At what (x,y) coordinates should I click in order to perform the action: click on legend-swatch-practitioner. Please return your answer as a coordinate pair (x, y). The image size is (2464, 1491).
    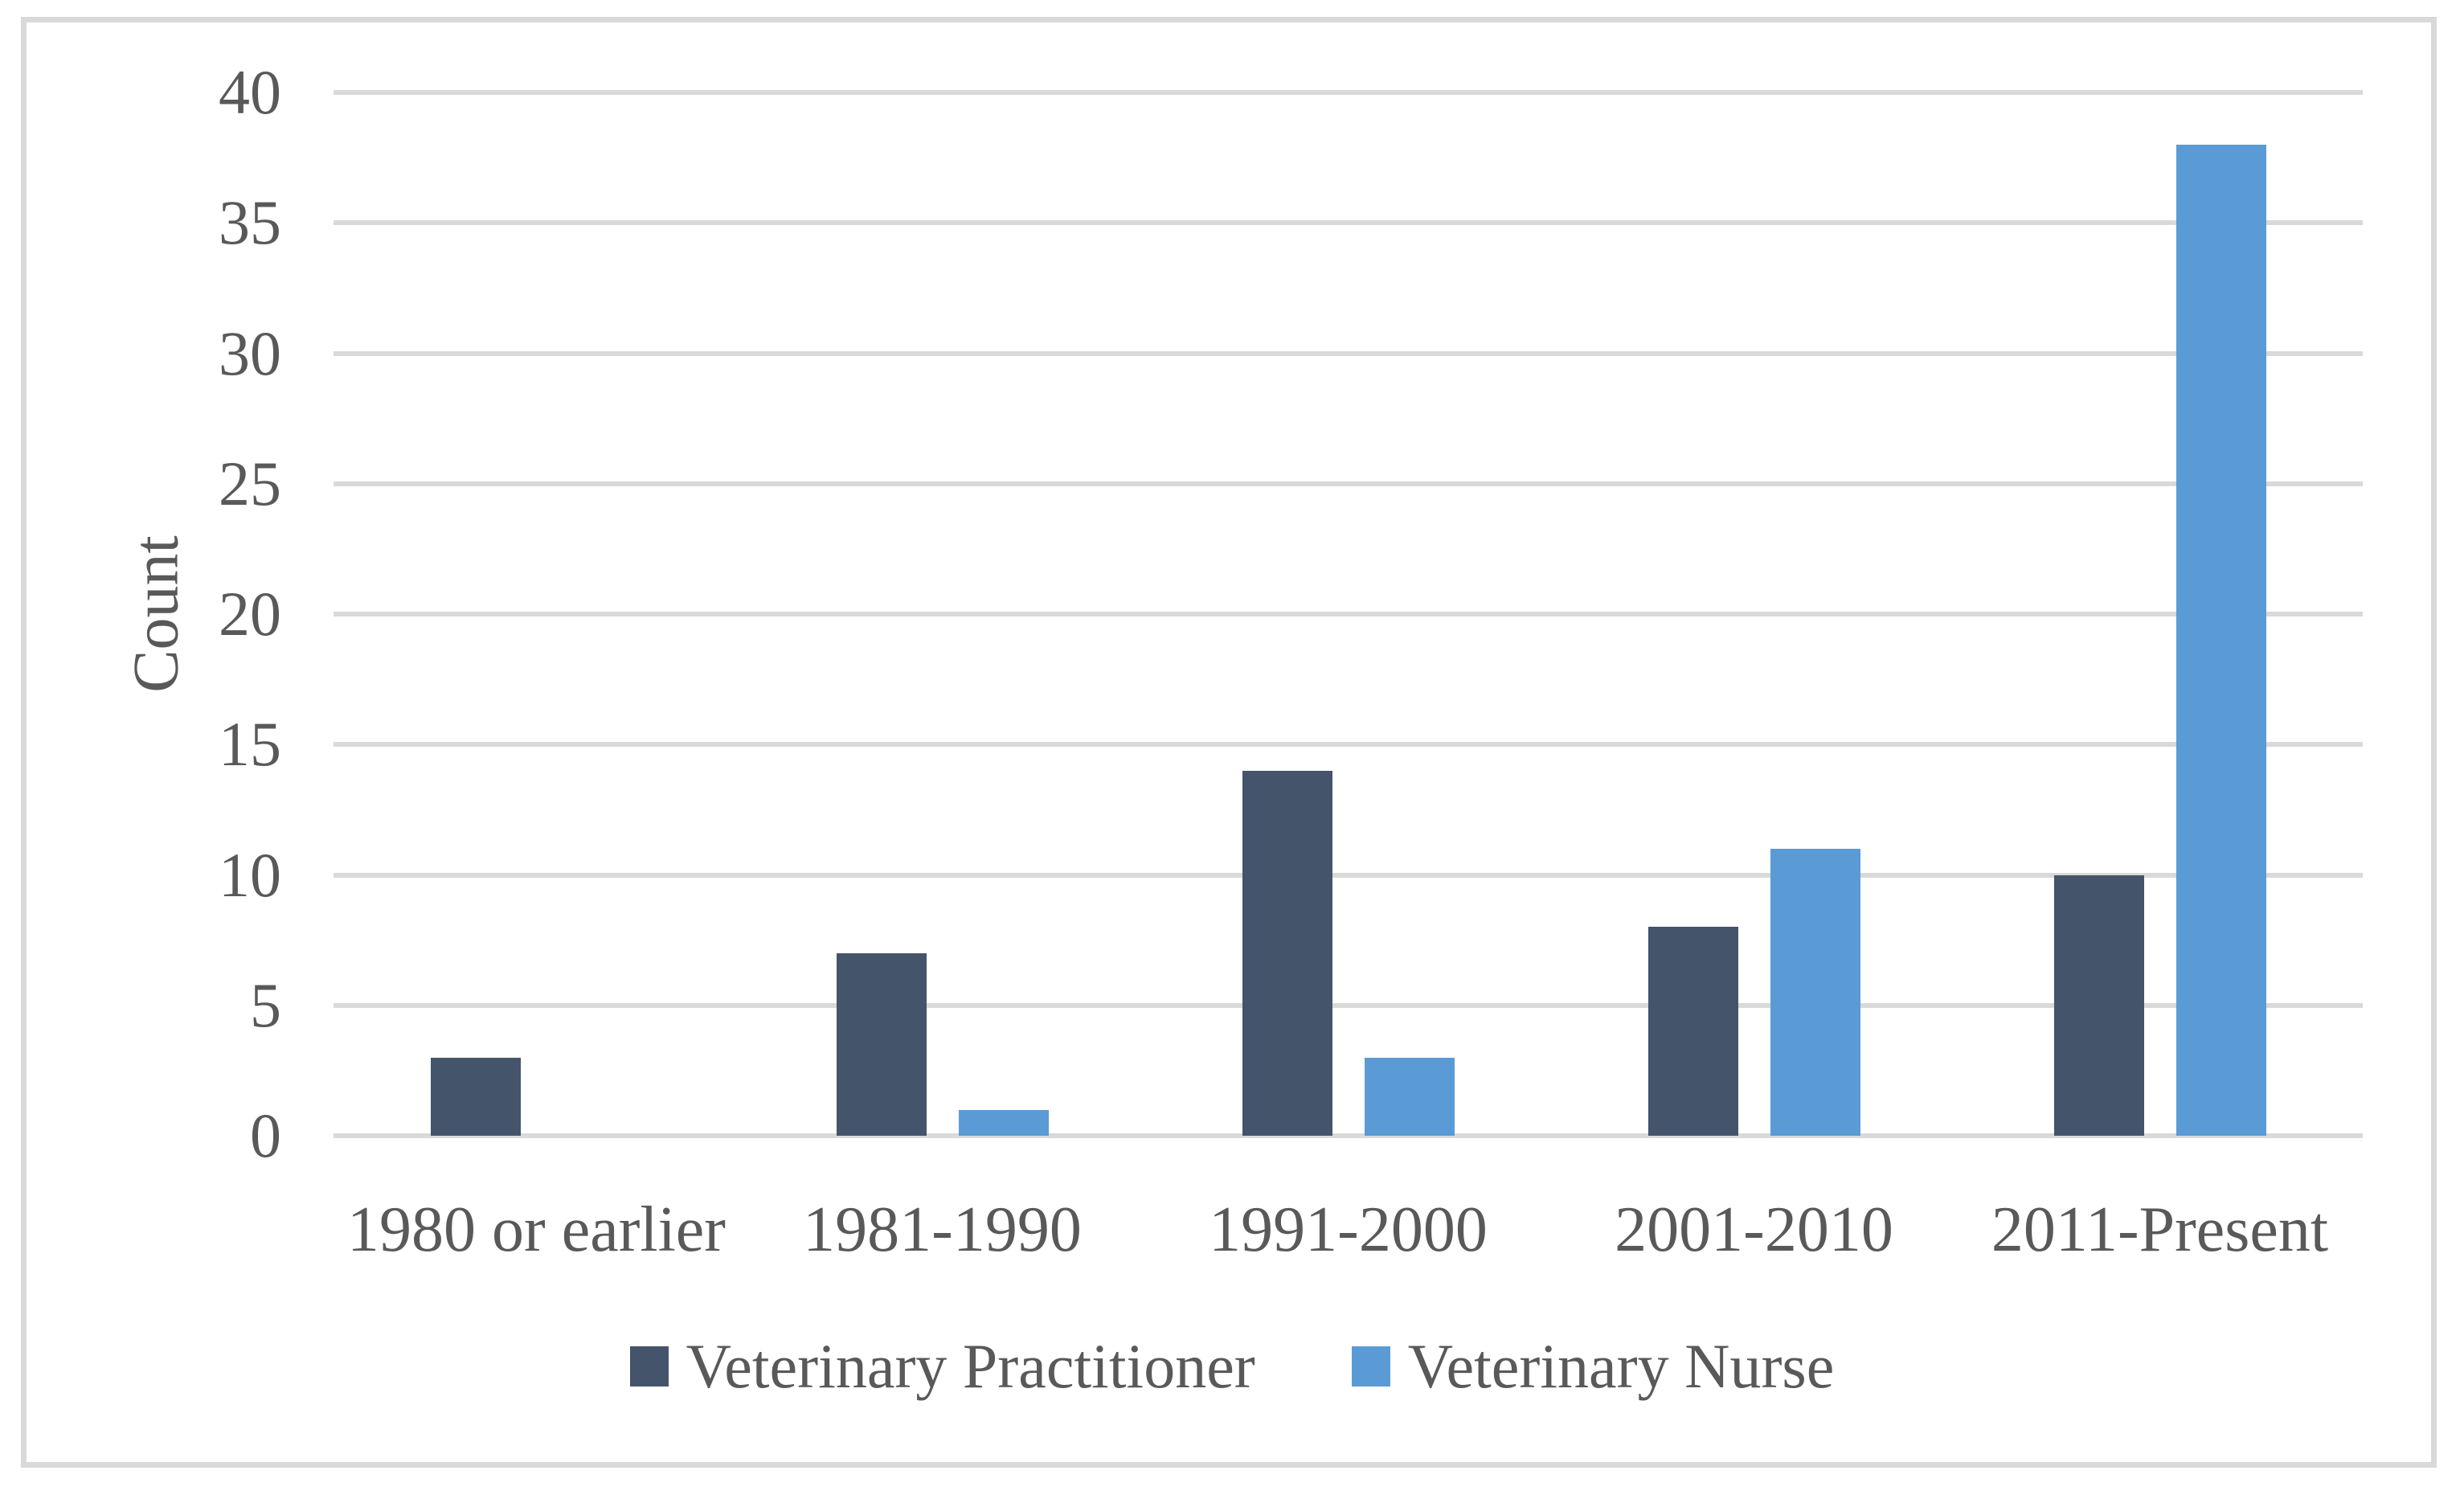
    Looking at the image, I should click on (649, 1366).